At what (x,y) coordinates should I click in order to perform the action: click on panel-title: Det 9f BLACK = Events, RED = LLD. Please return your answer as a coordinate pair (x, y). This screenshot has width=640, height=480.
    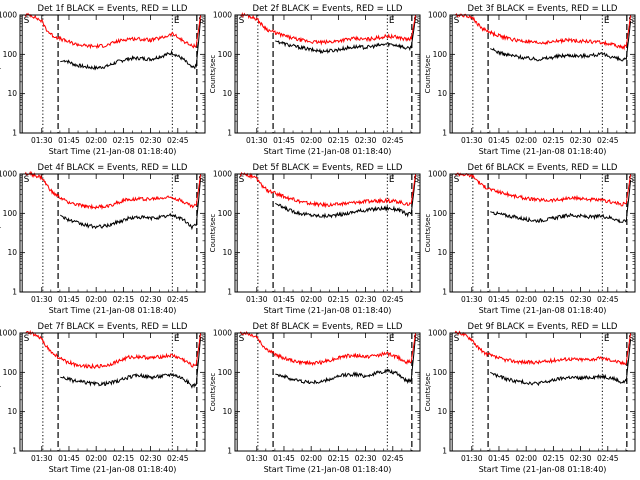
    Looking at the image, I should click on (543, 327).